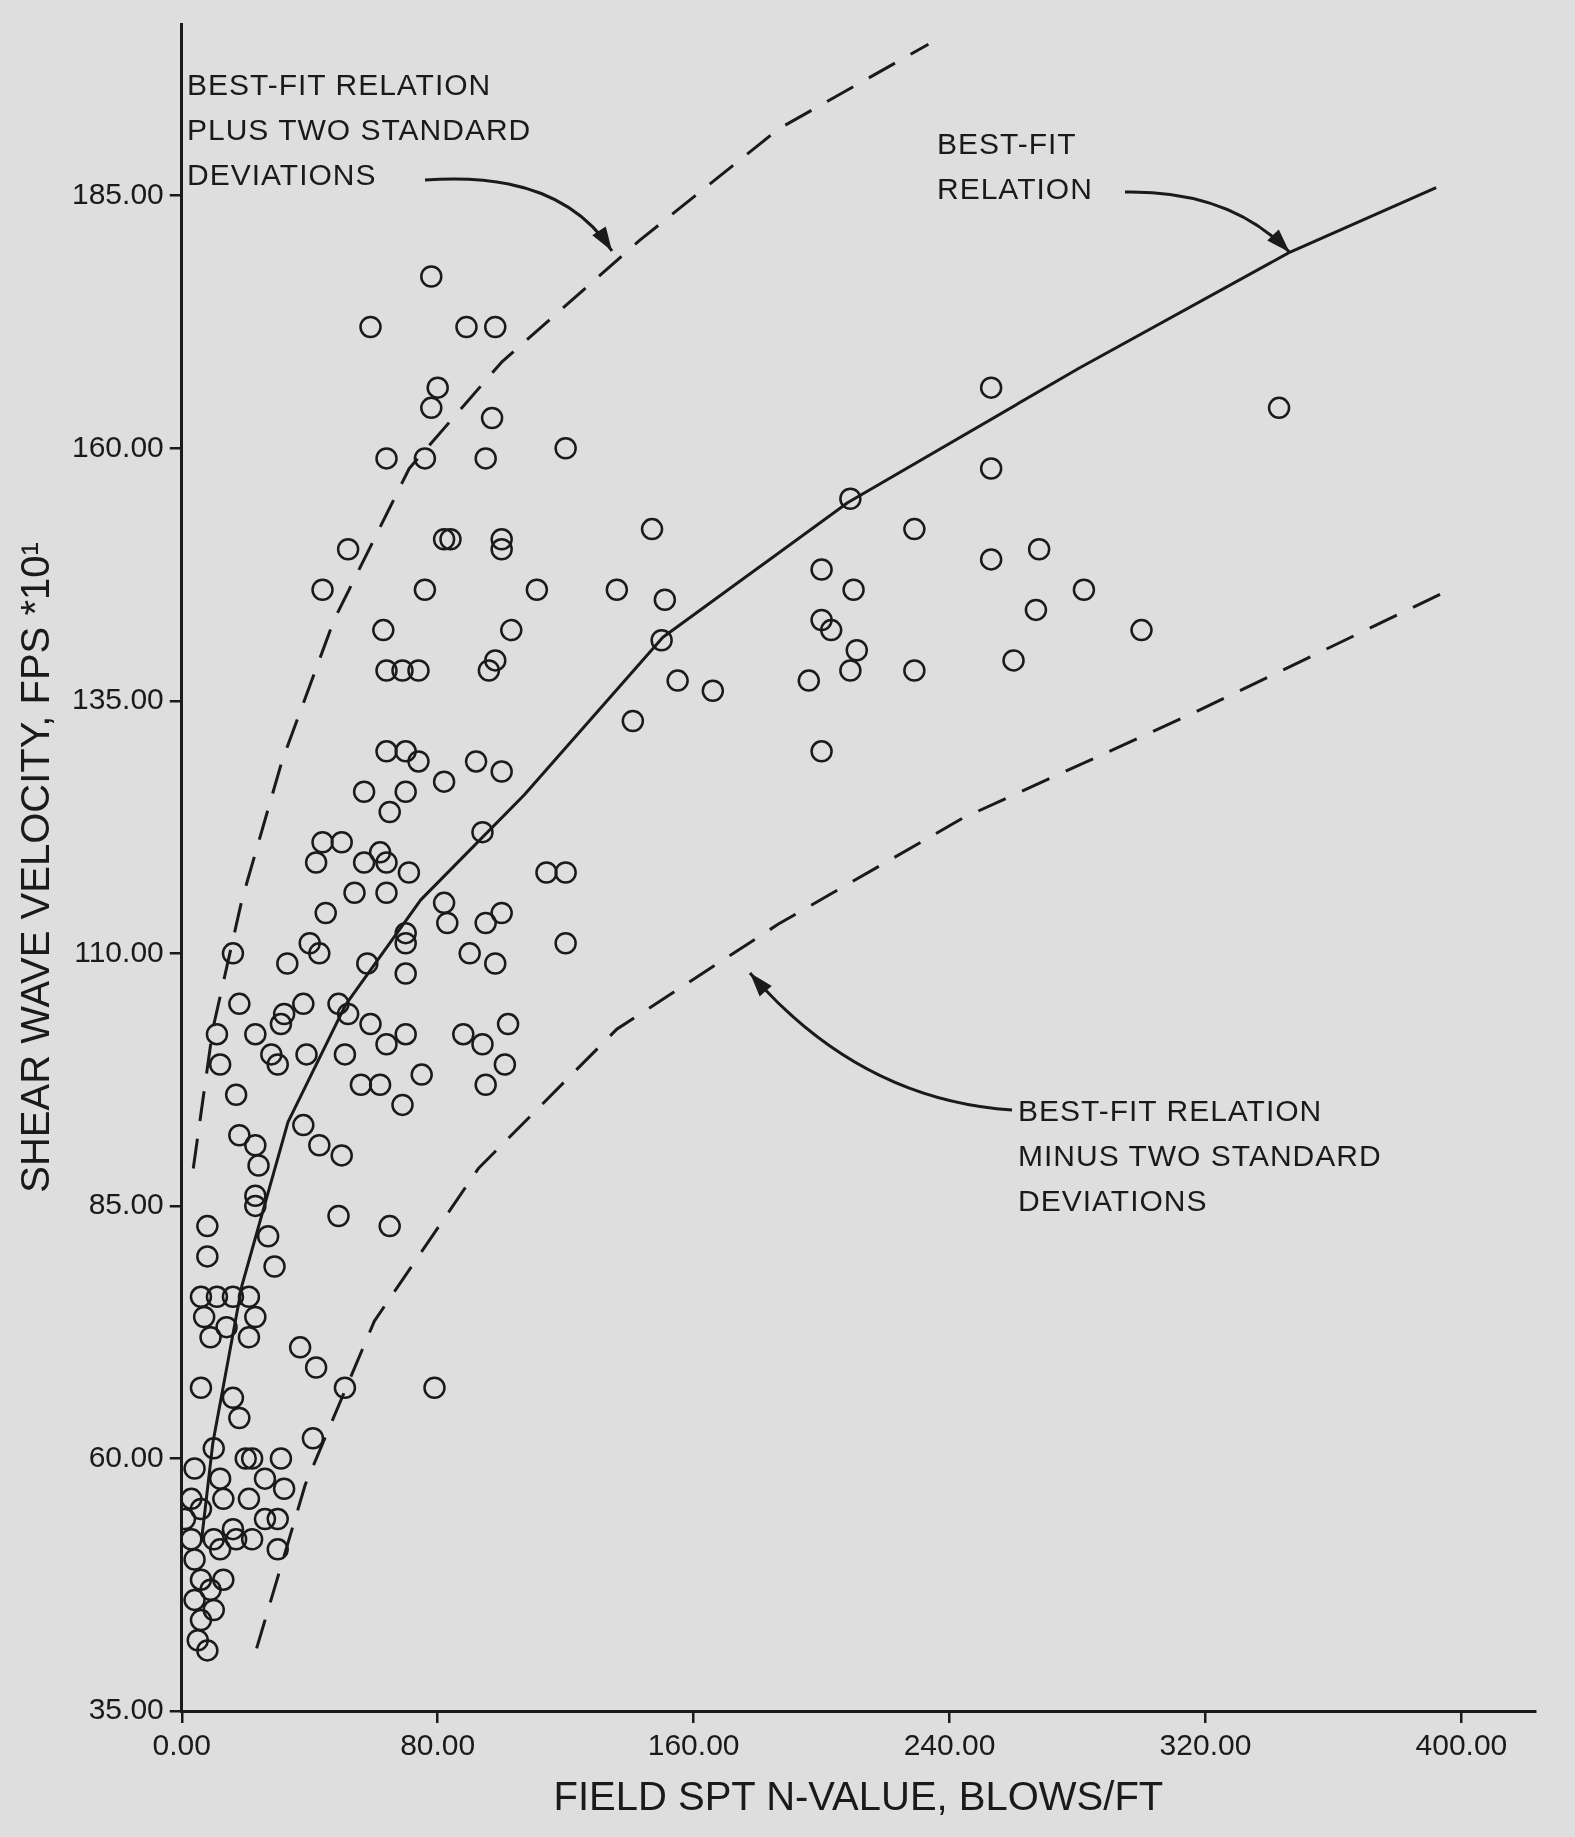  Describe the element at coordinates (949, 1745) in the screenshot. I see `x-tick-label: 240.00` at that location.